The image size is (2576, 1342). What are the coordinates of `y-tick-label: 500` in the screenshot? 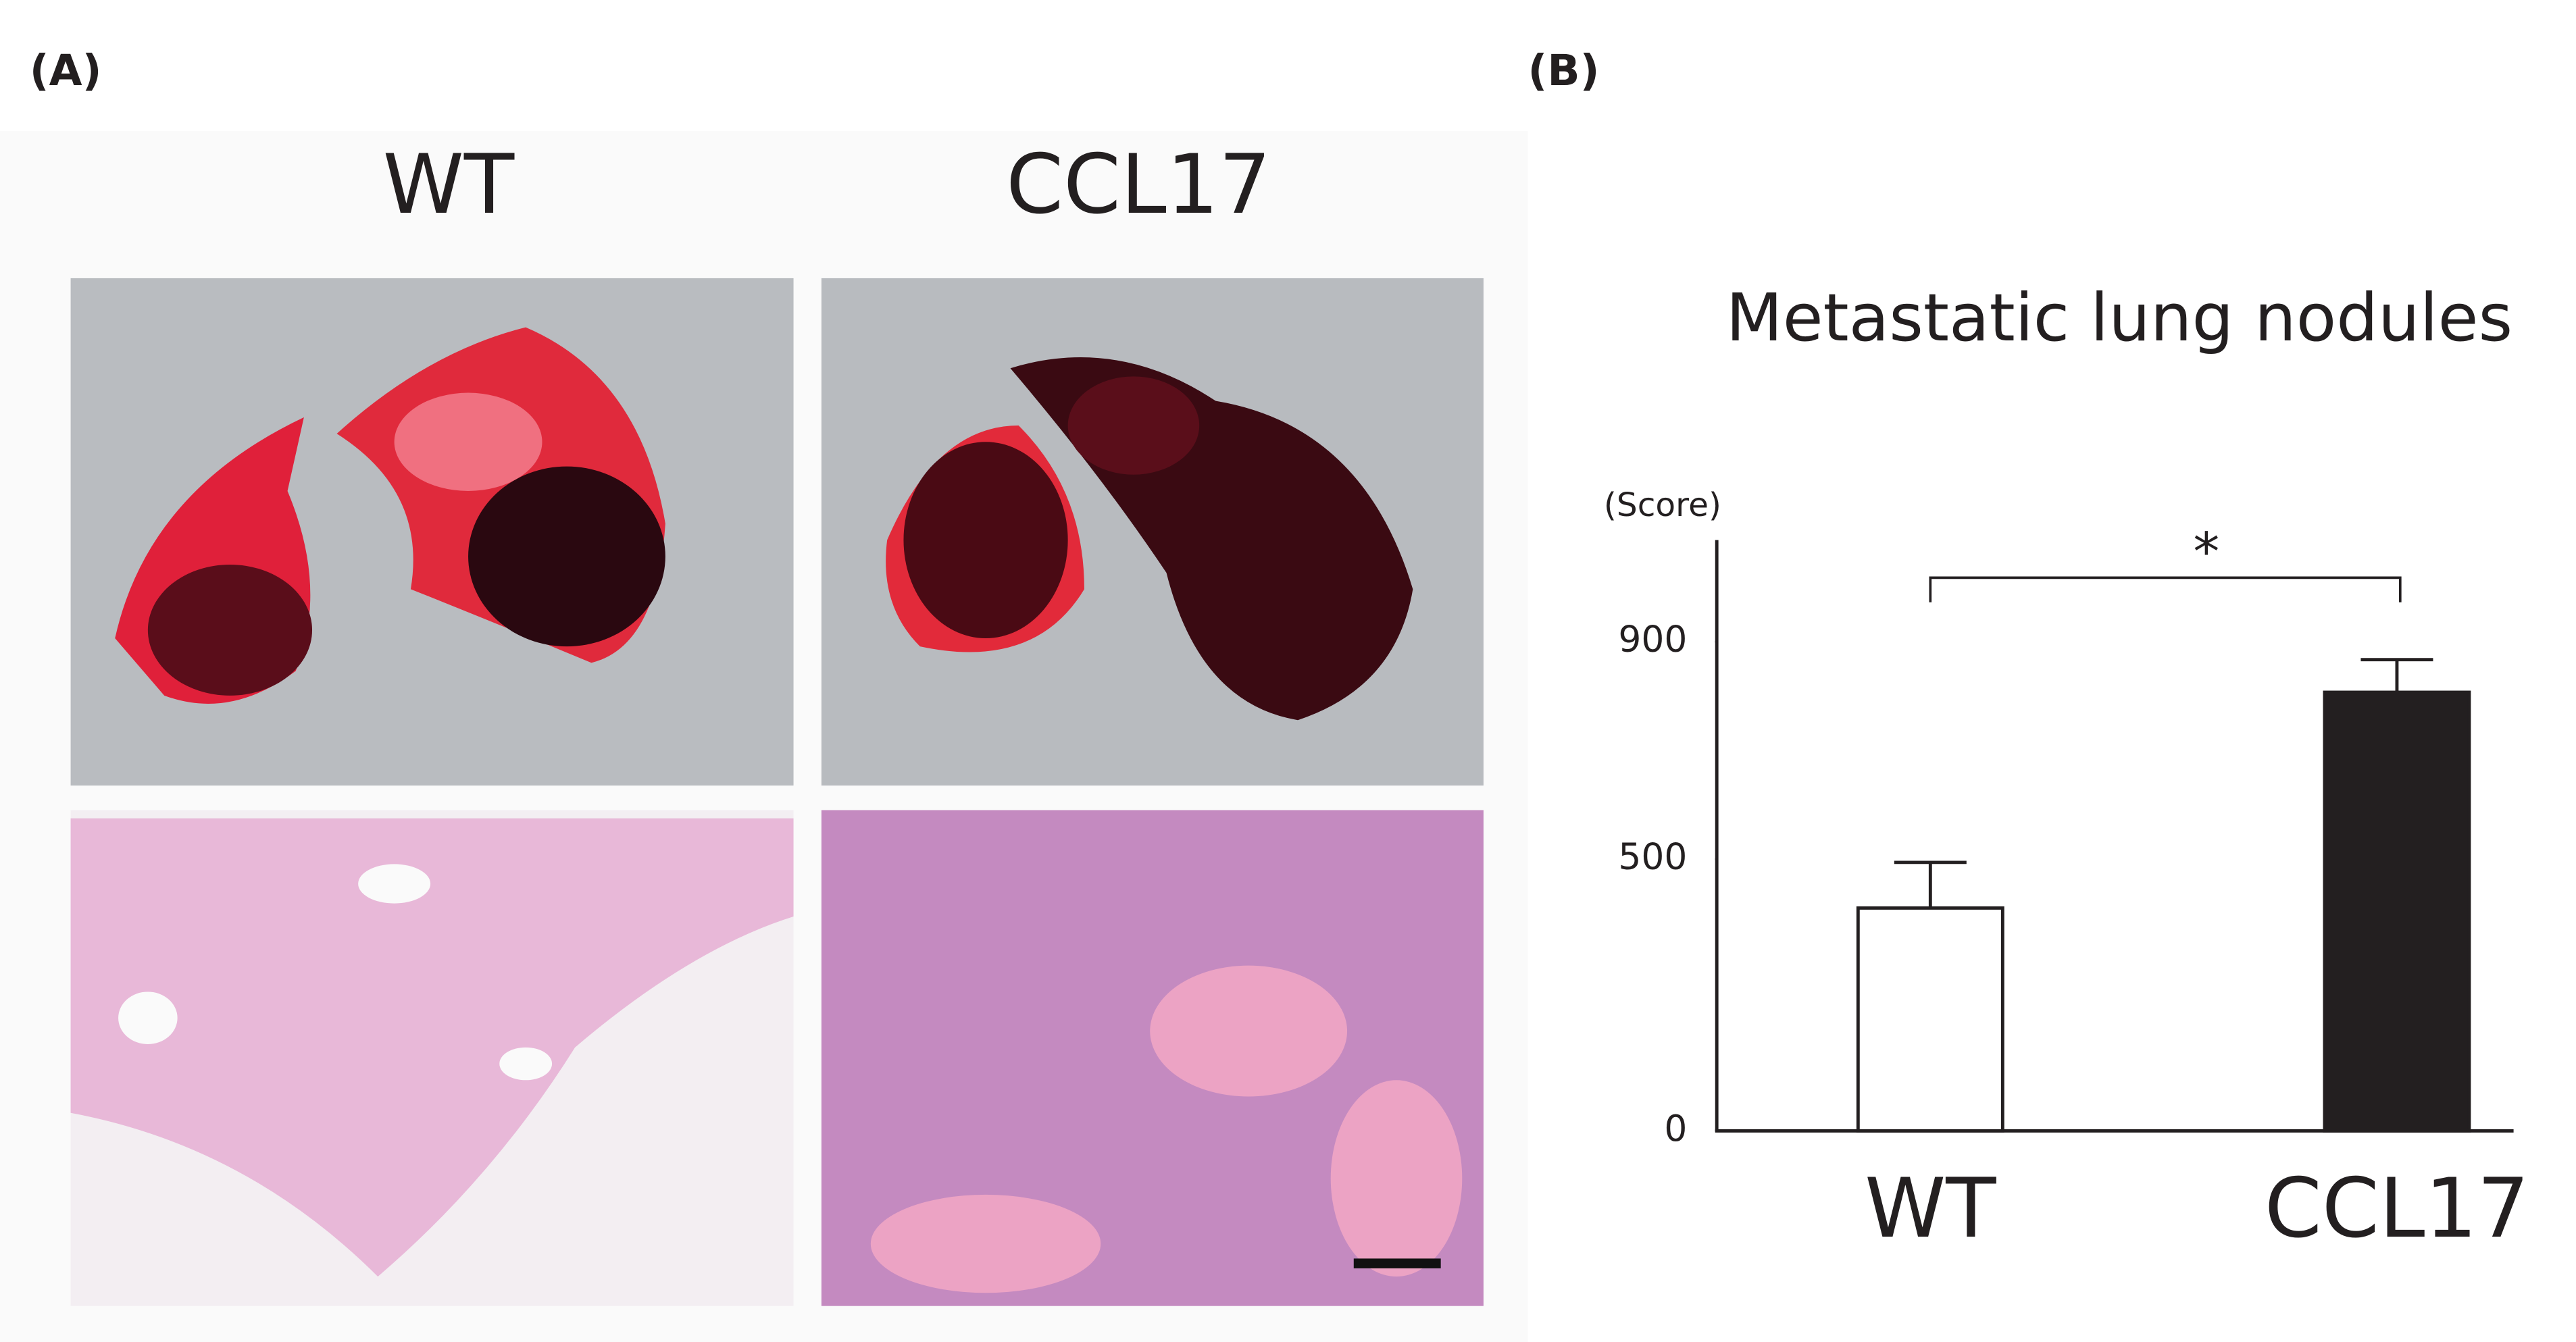 It's located at (1652, 856).